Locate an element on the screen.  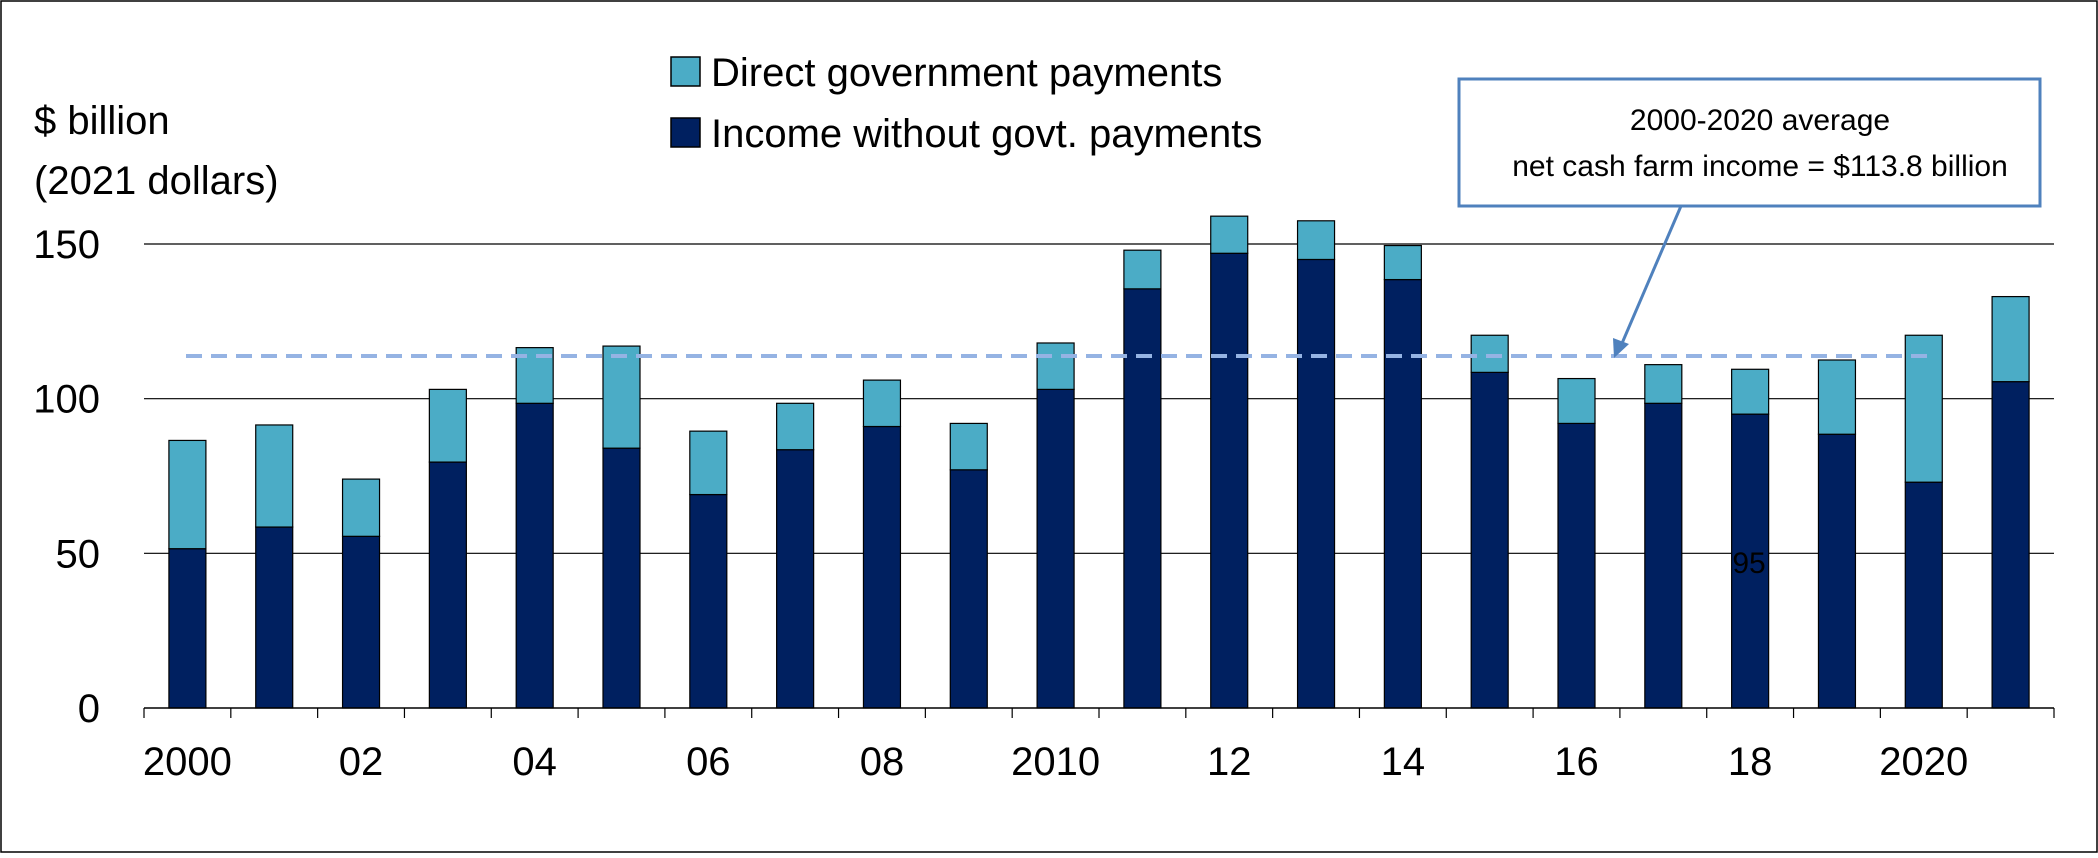
callout-arrow is located at coordinates (1650, 277).